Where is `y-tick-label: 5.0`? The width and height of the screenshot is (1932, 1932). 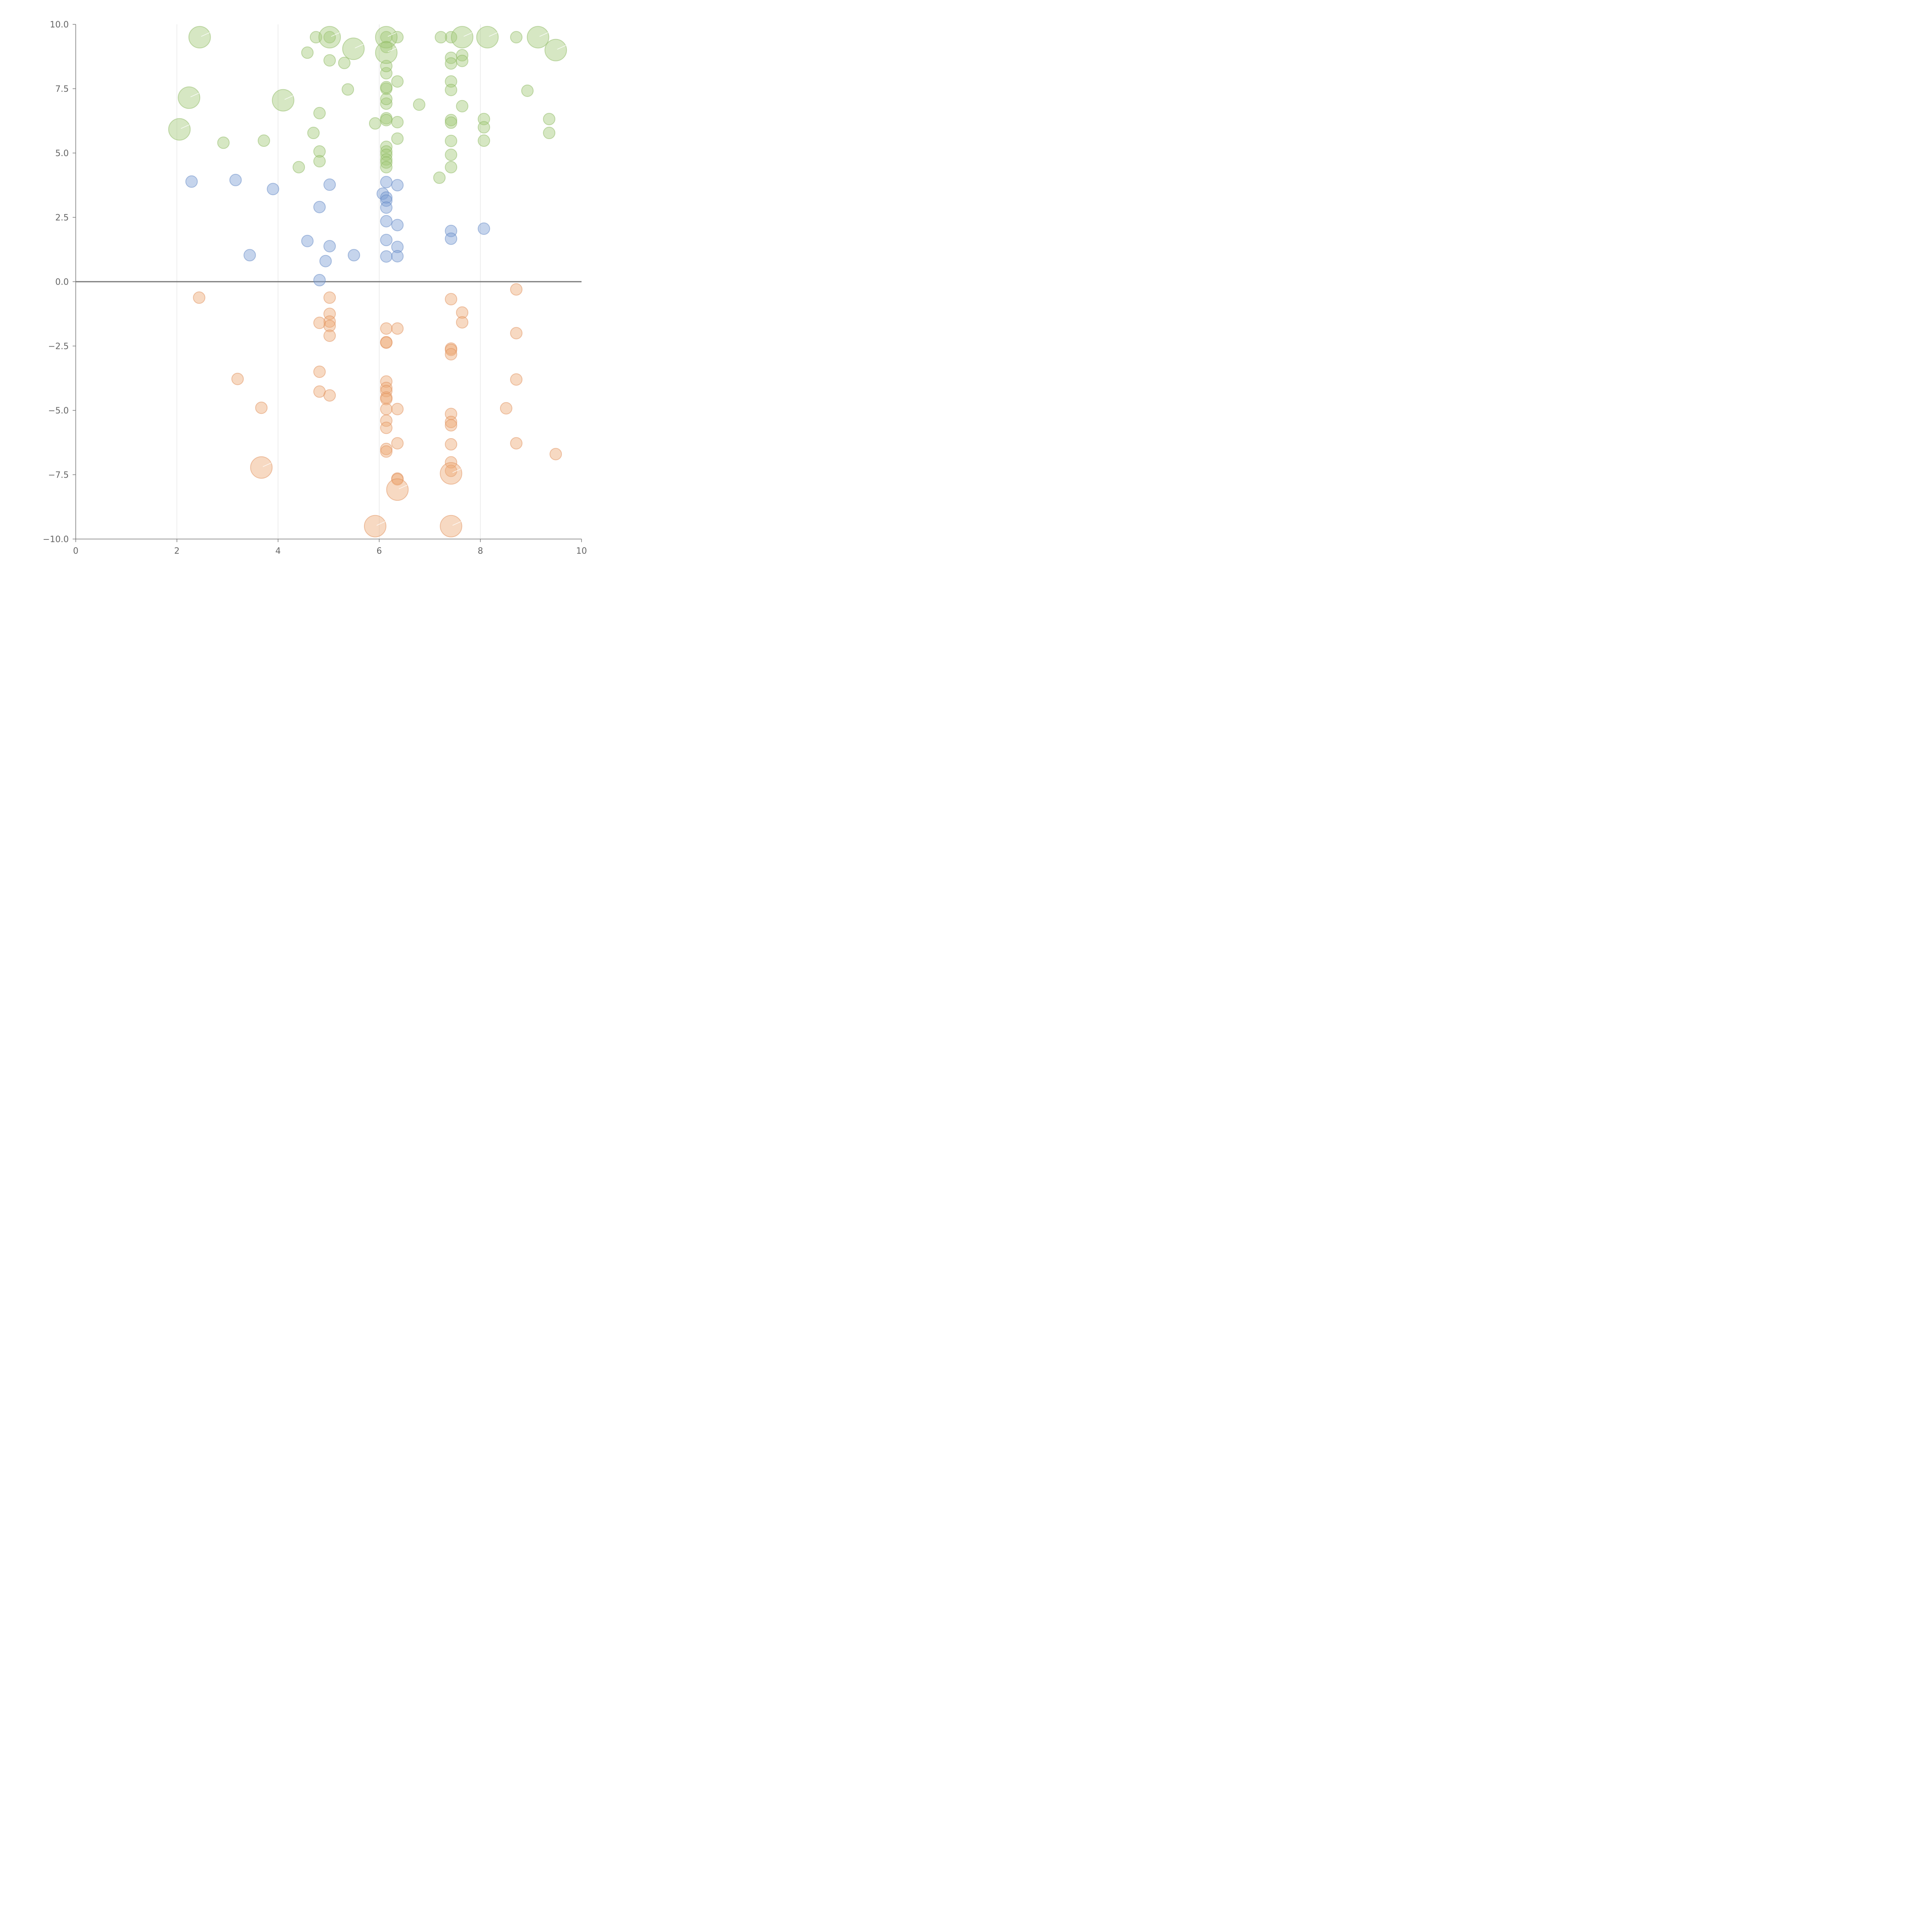 y-tick-label: 5.0 is located at coordinates (62, 153).